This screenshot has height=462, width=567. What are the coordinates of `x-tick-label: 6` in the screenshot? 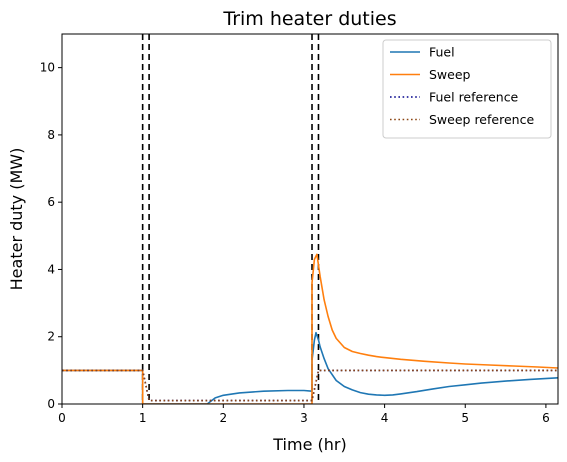 It's located at (546, 418).